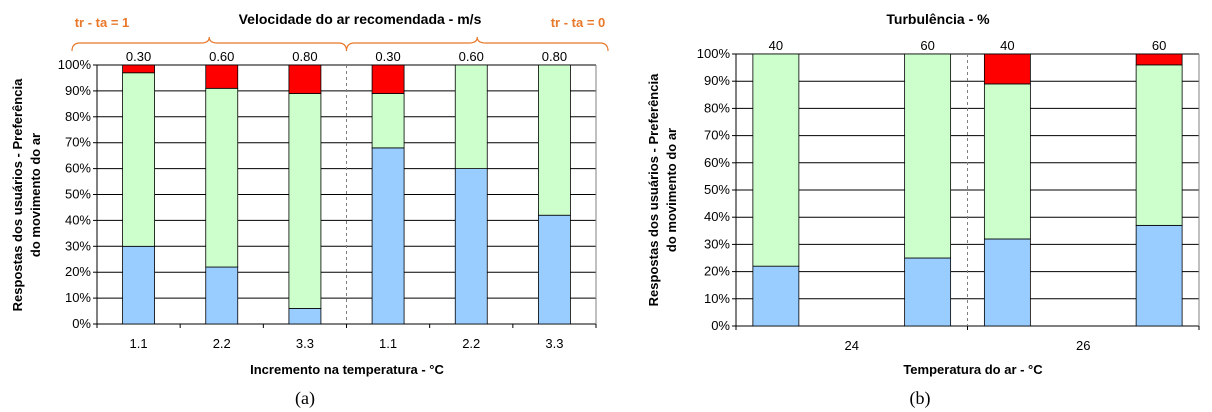 The width and height of the screenshot is (1212, 412). Describe the element at coordinates (671, 190) in the screenshot. I see `chart-b-ylabel-line-2: do movimento do ar` at that location.